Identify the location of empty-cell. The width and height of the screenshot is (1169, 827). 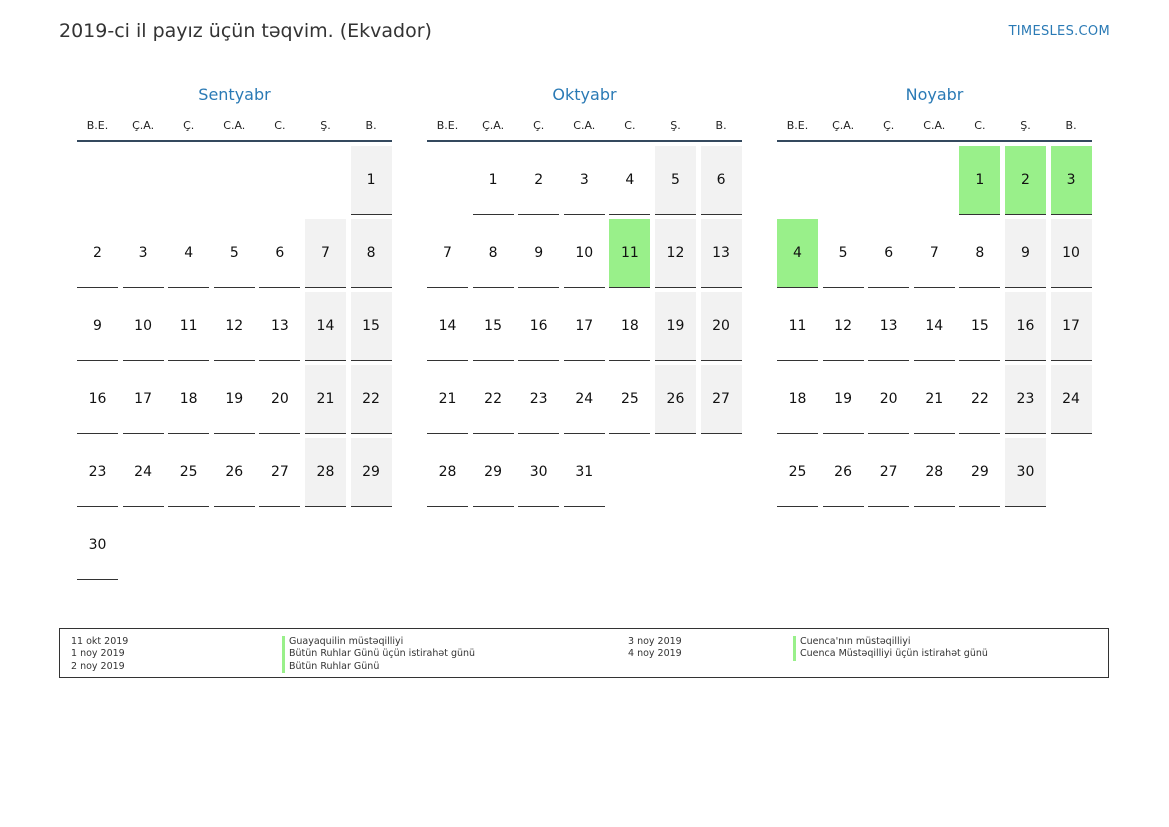
(279, 180).